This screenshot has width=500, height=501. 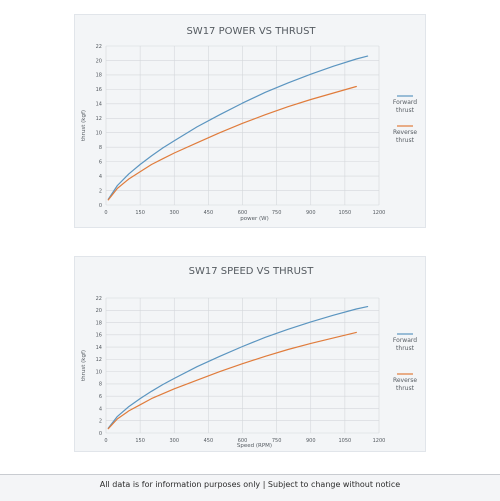 I want to click on footer-bar, so click(x=250, y=487).